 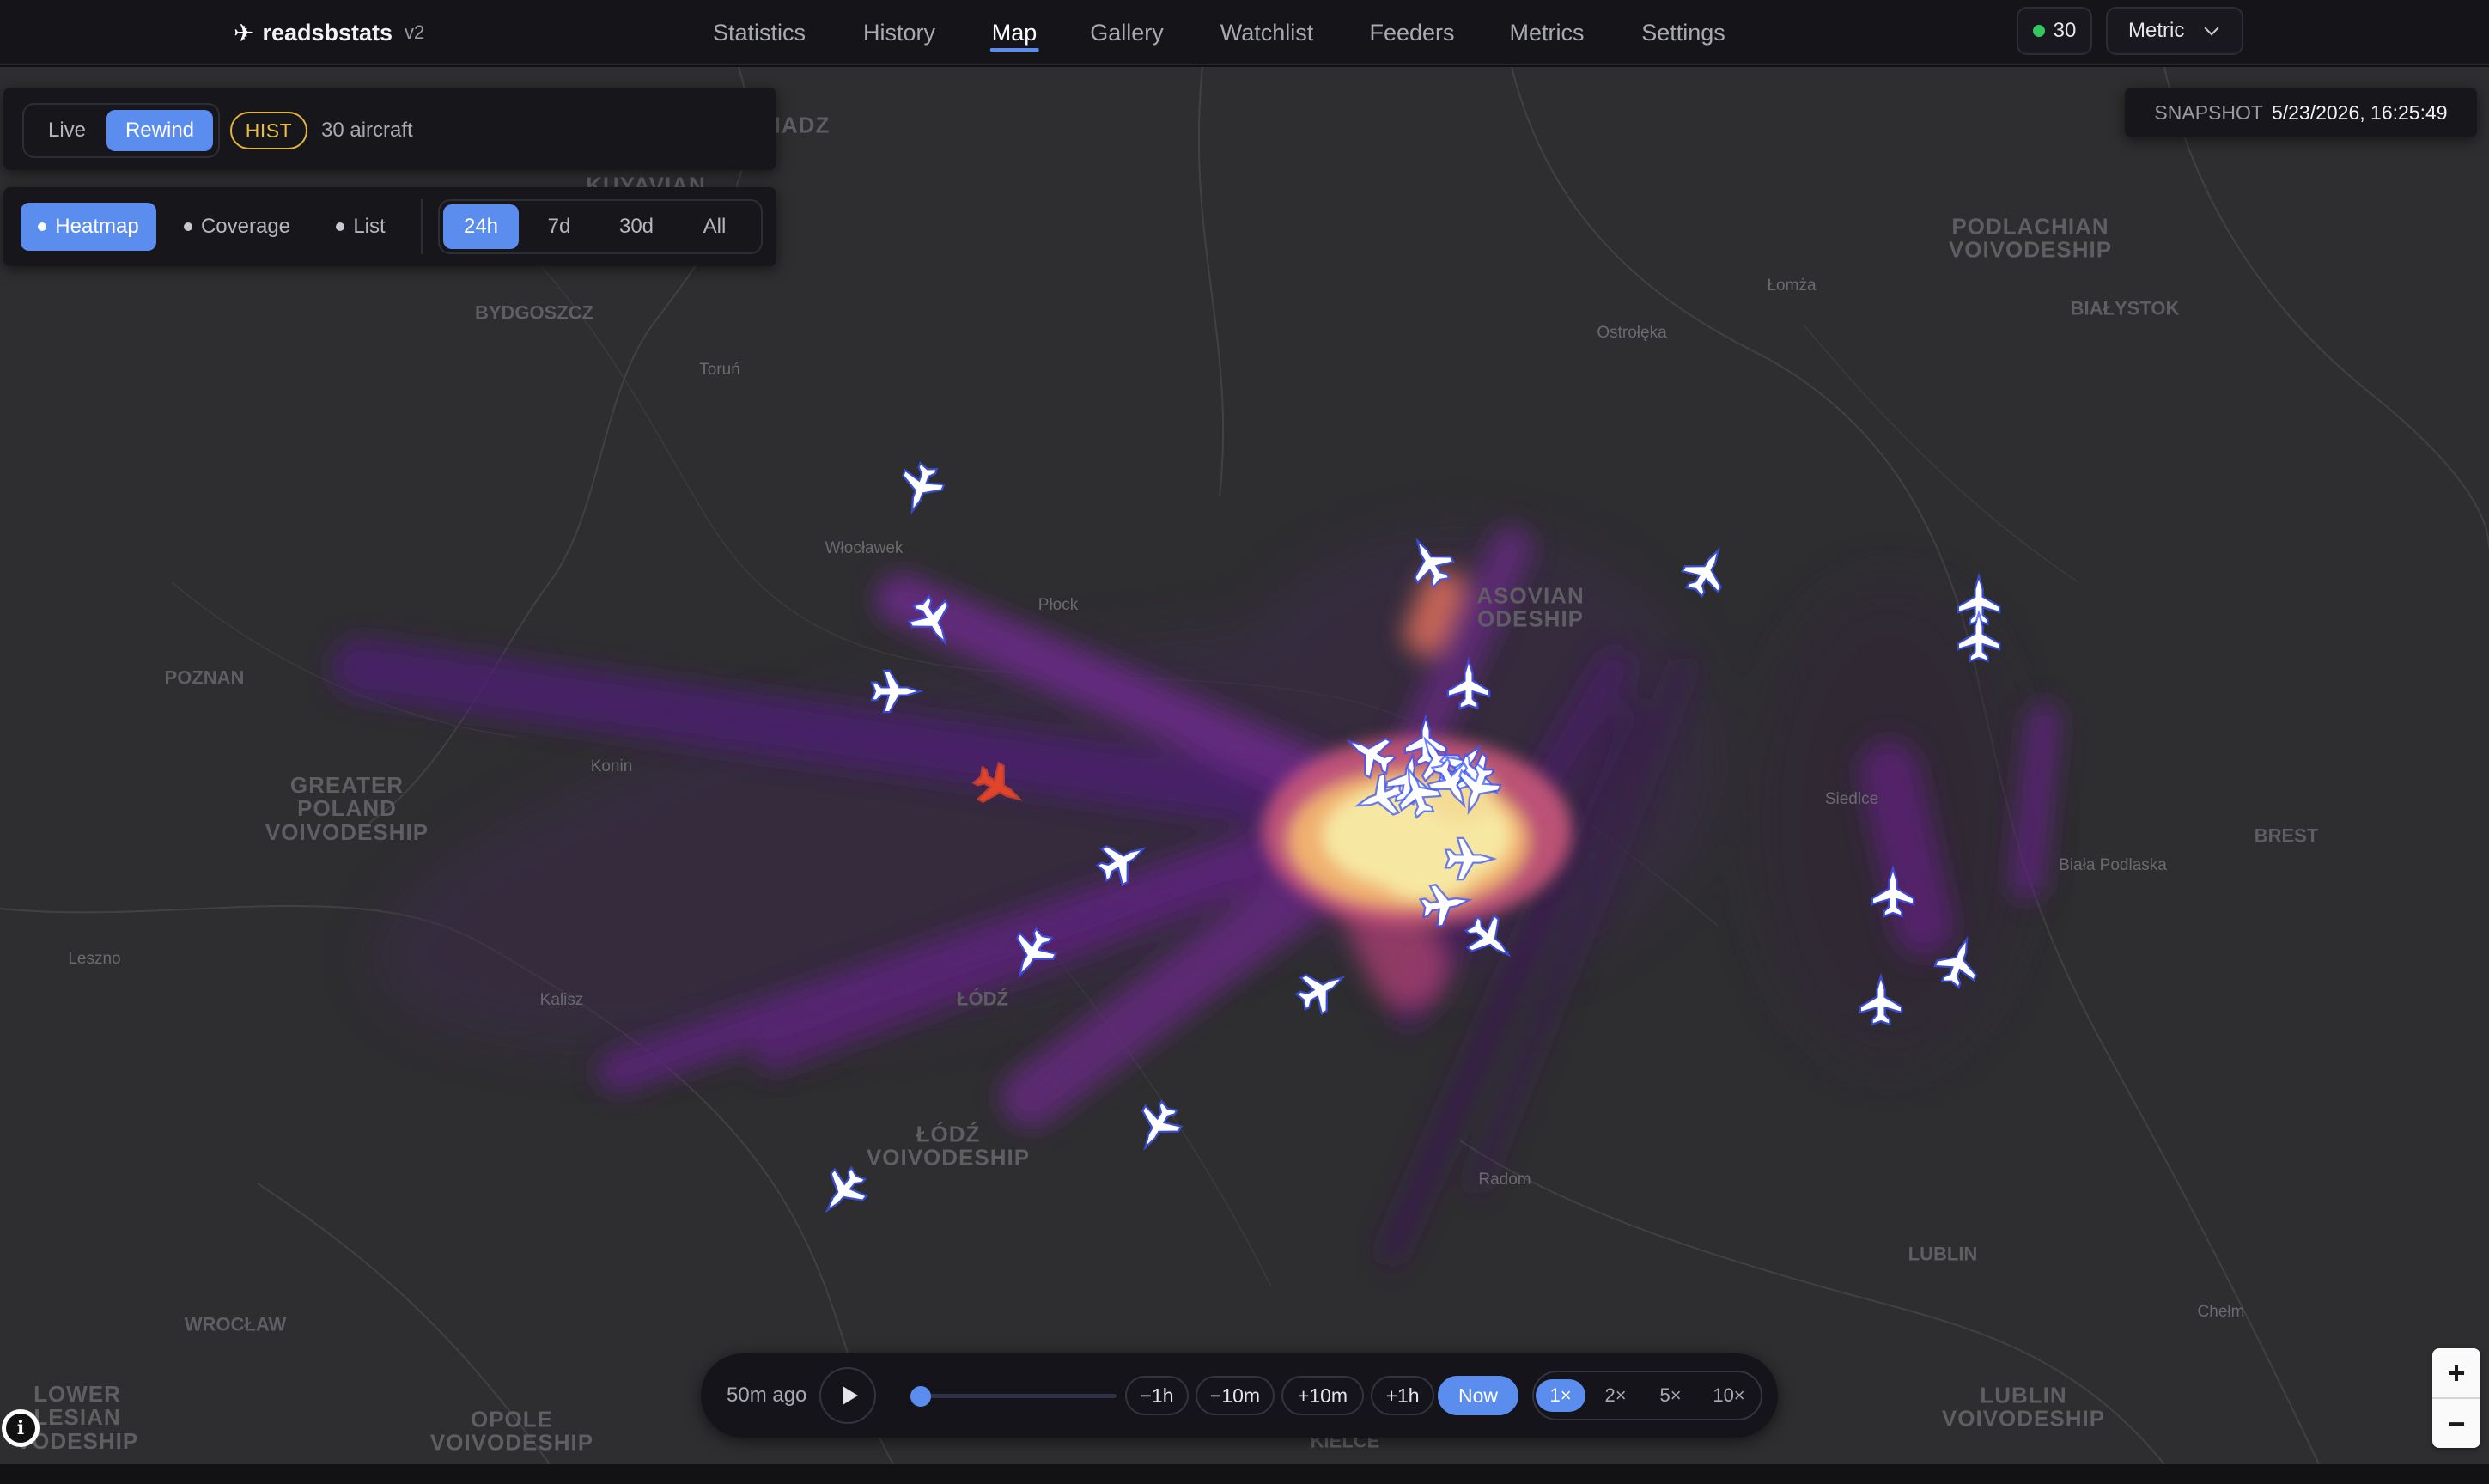 I want to click on map-label-region: LUBLIN VOIVODESHIP, so click(x=2023, y=1407).